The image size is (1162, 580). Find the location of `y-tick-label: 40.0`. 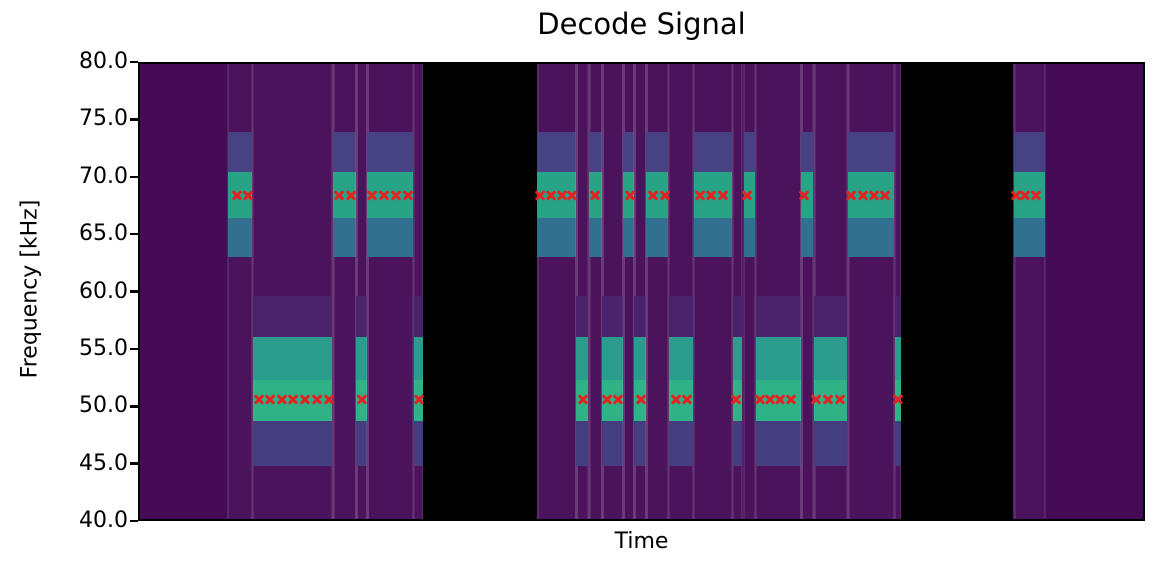

y-tick-label: 40.0 is located at coordinates (103, 520).